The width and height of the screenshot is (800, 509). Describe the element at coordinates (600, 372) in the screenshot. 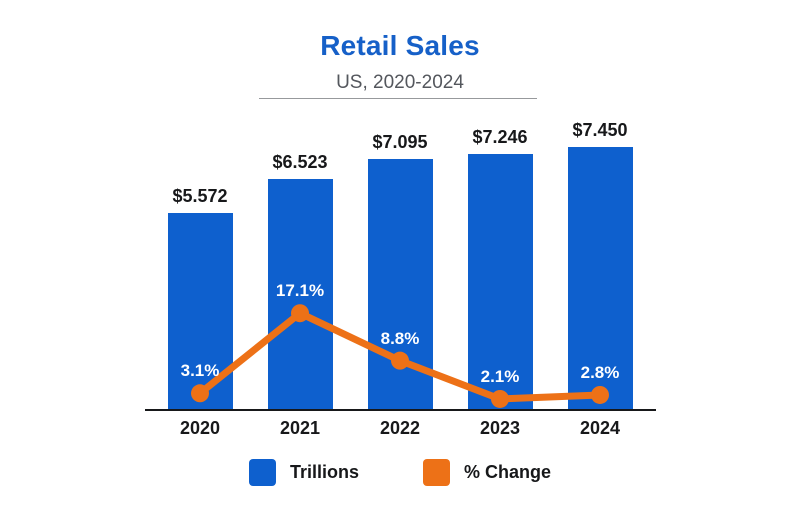

I see `pct-label-2024: 2.8%` at that location.